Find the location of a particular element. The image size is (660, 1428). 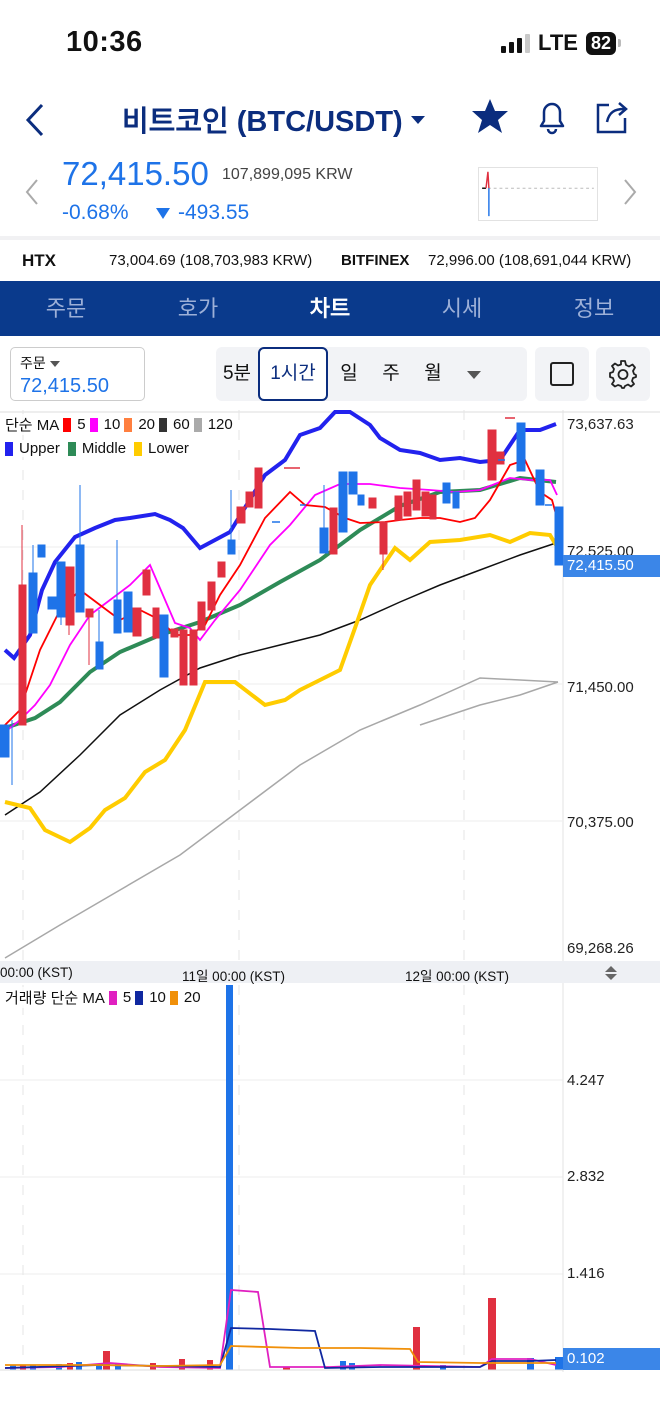

price-summary: 72,415.50 107,899,095 KRW -0.68% -493.55 is located at coordinates (330, 194).